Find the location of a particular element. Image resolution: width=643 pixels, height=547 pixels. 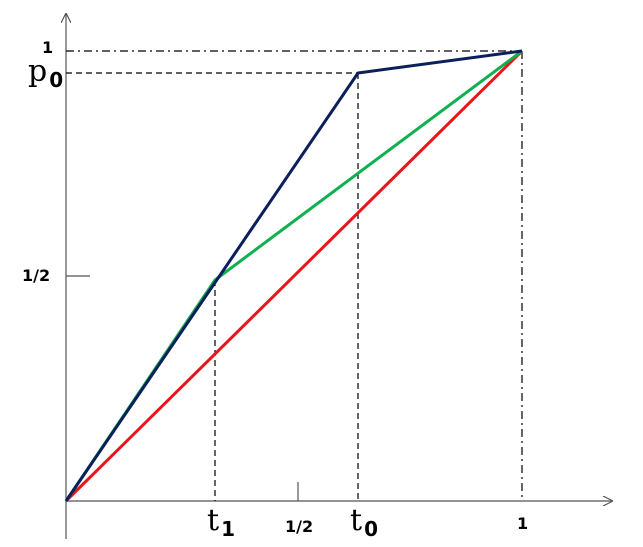

y-label-half: 1/2 is located at coordinates (36, 275).